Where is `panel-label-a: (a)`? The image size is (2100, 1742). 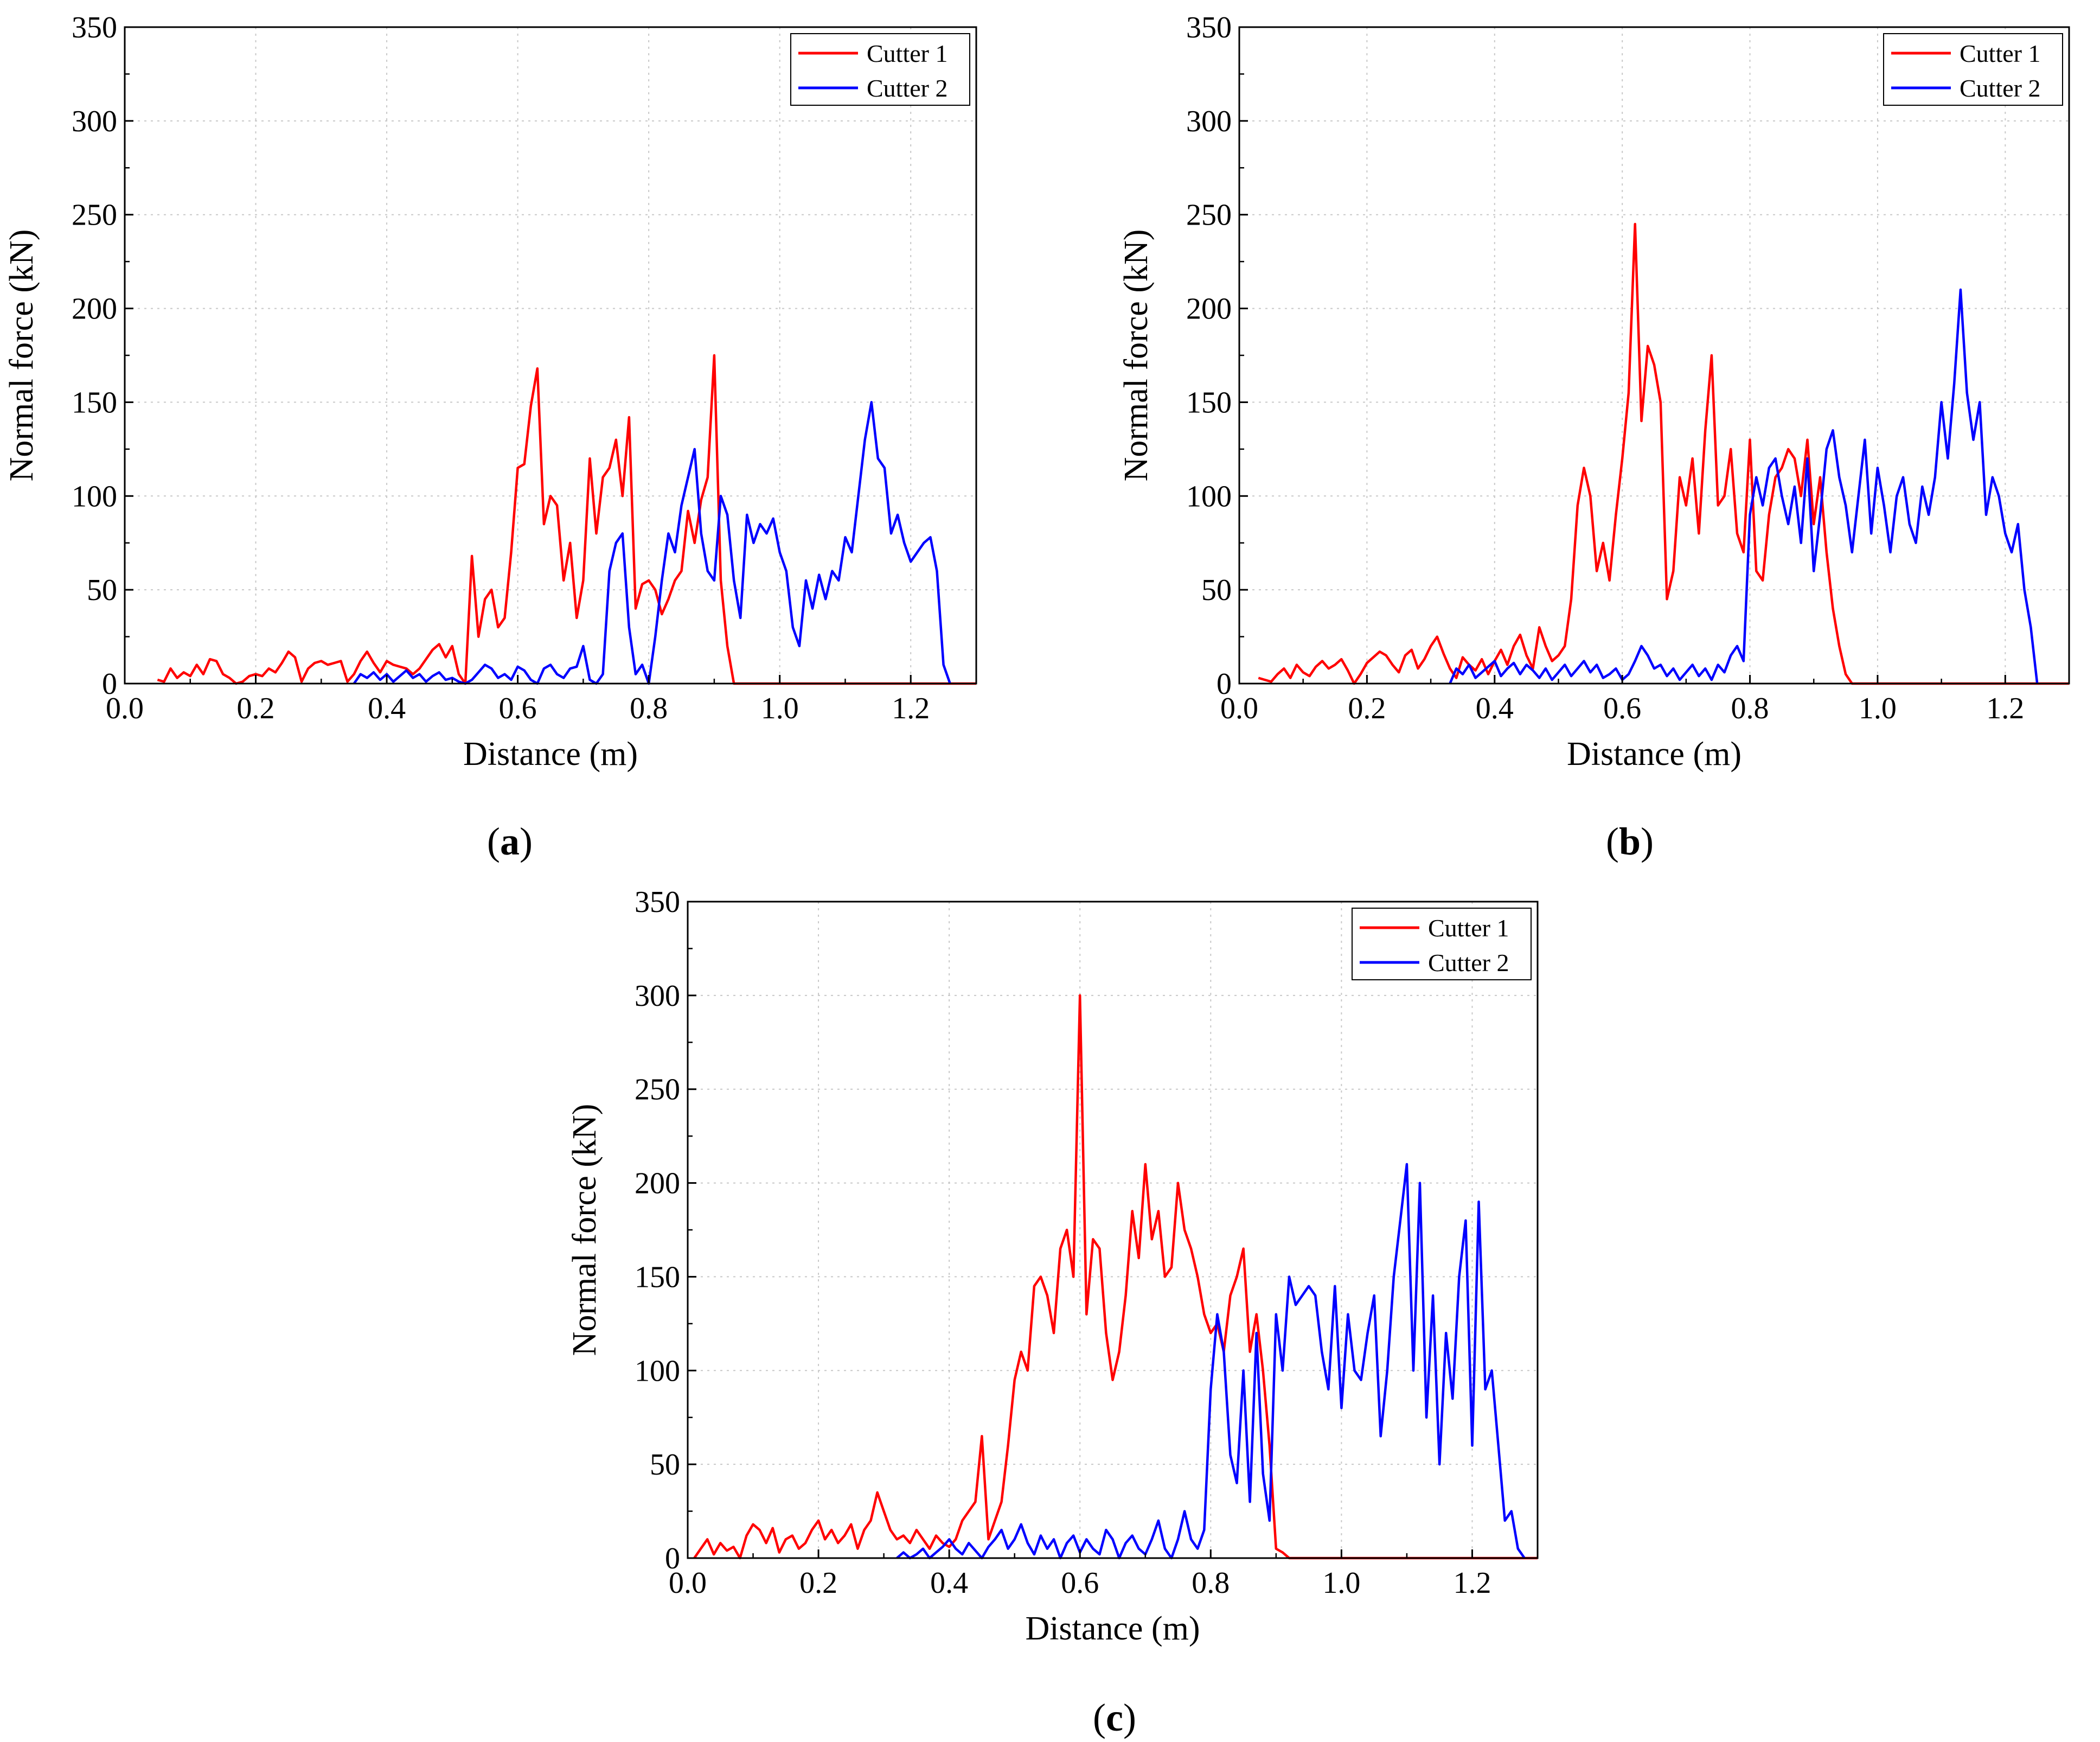 panel-label-a: (a) is located at coordinates (510, 841).